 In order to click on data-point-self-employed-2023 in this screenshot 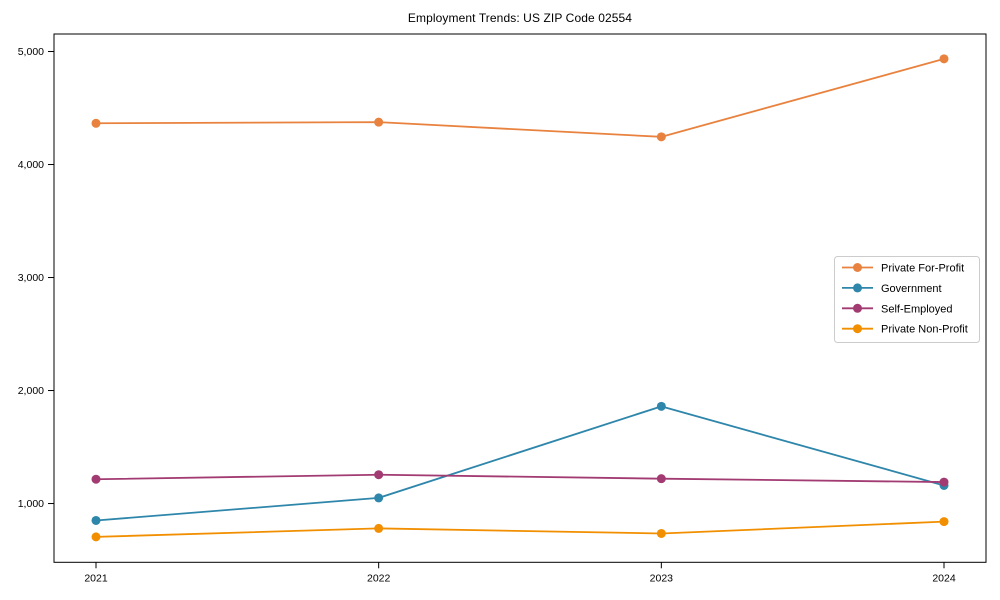, I will do `click(661, 479)`.